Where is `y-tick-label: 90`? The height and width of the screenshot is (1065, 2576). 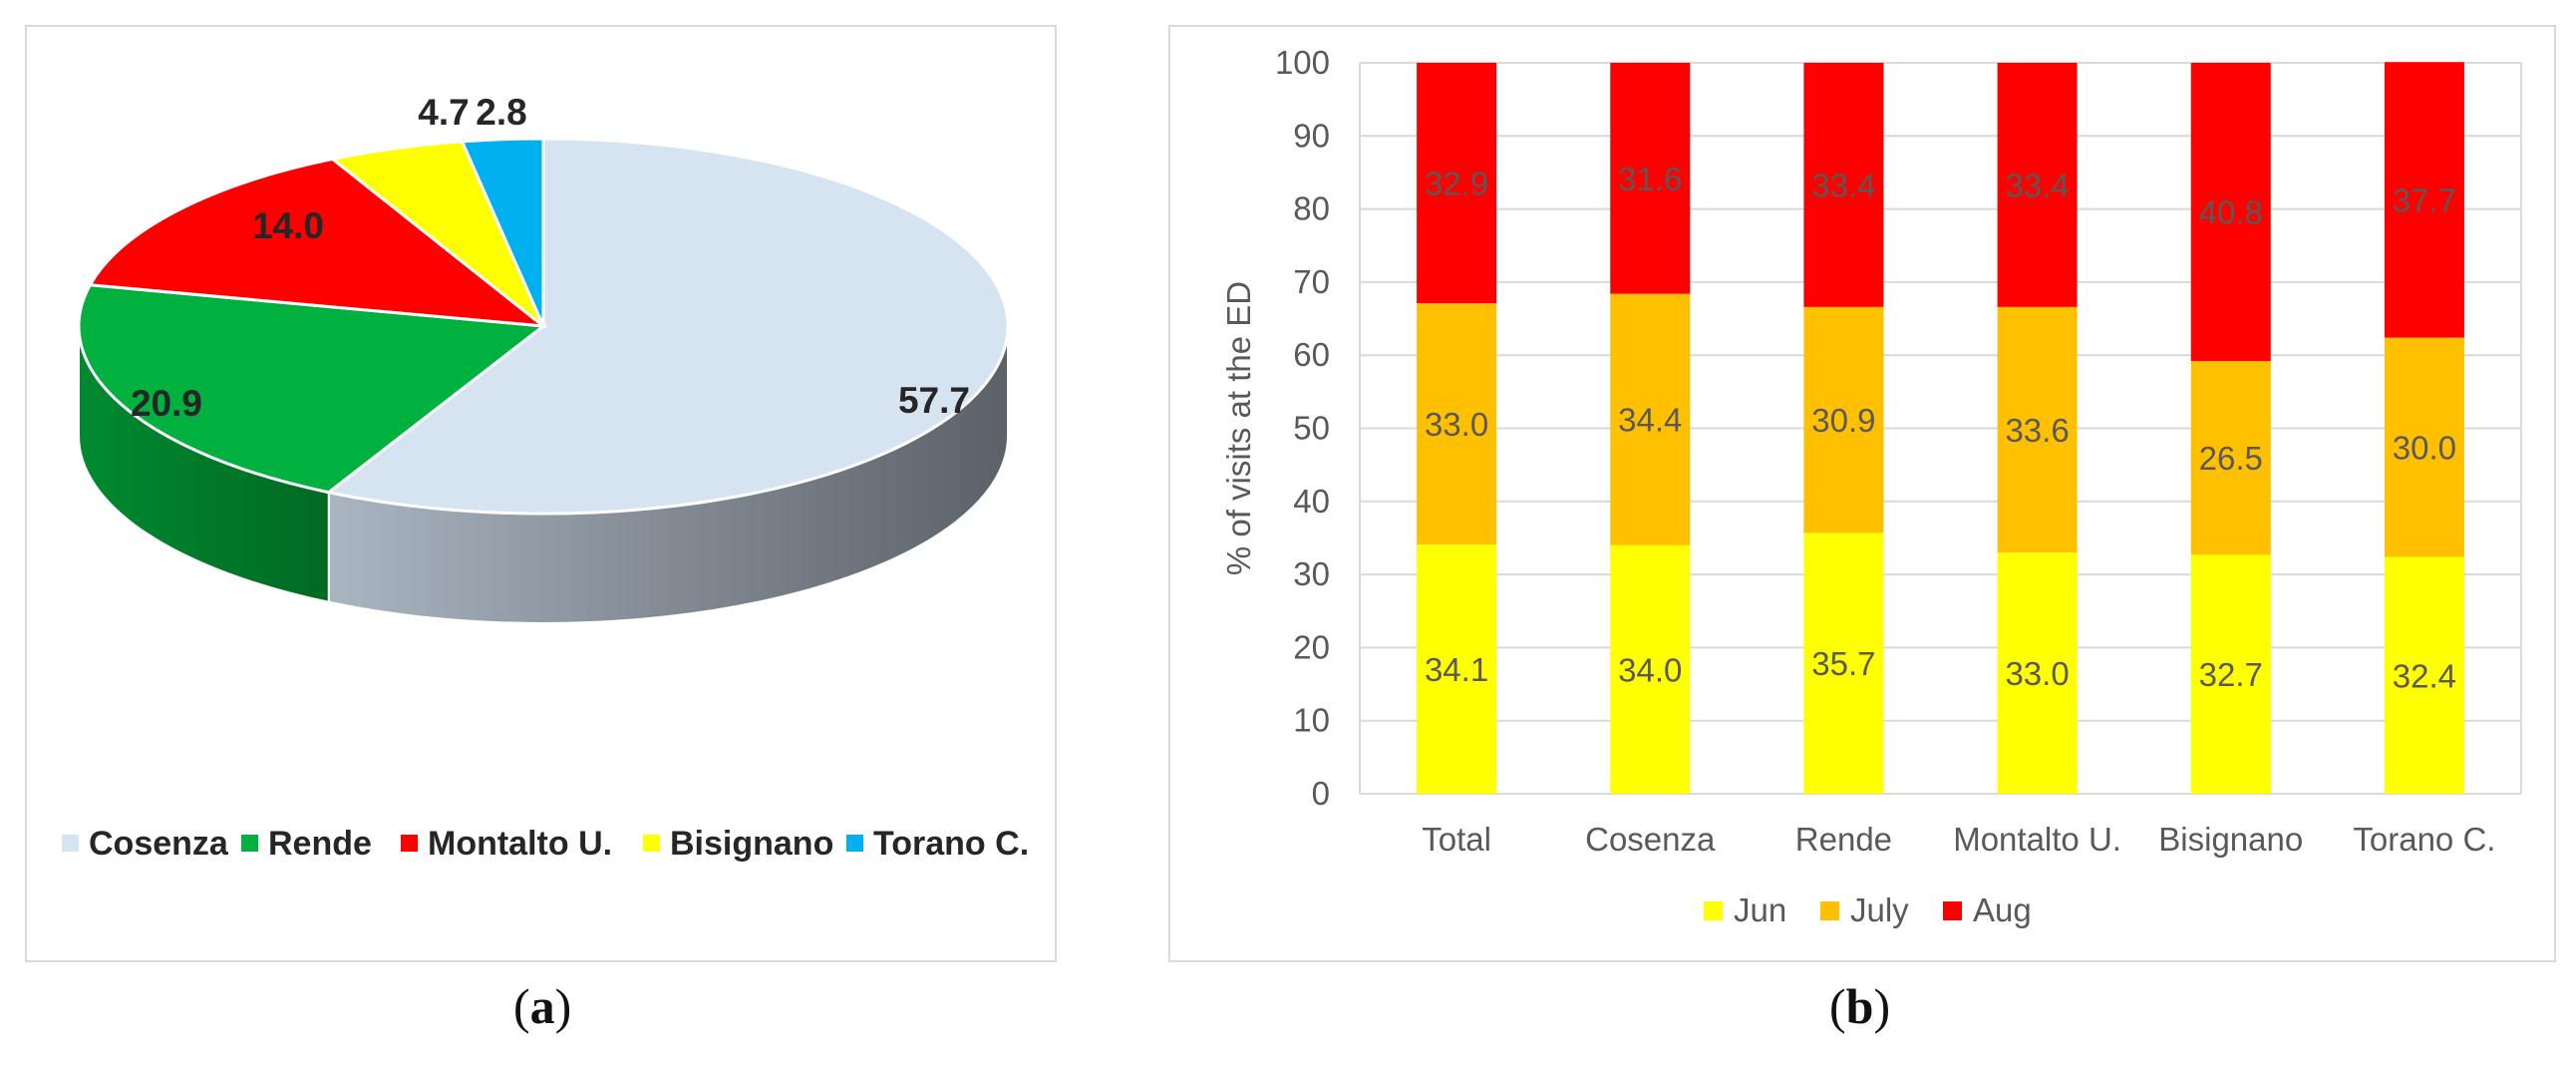 y-tick-label: 90 is located at coordinates (1311, 136).